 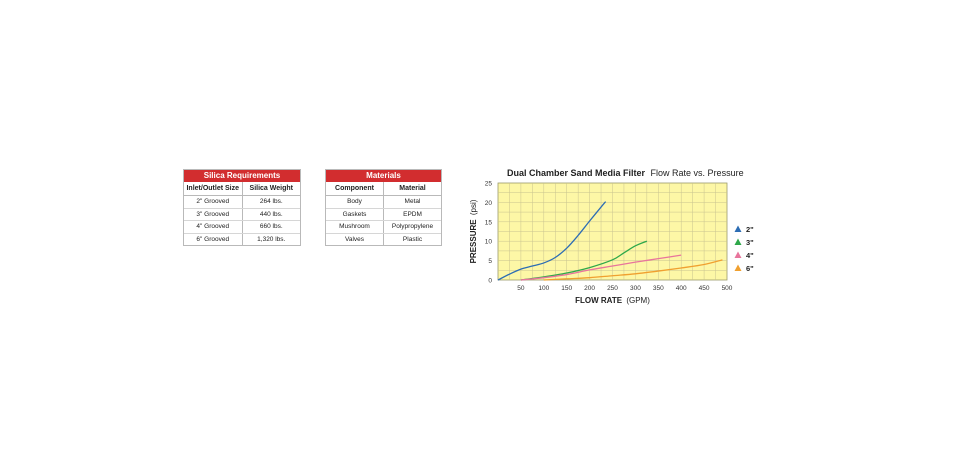 I want to click on silica-size-cell: 2" Grooved, so click(x=213, y=201).